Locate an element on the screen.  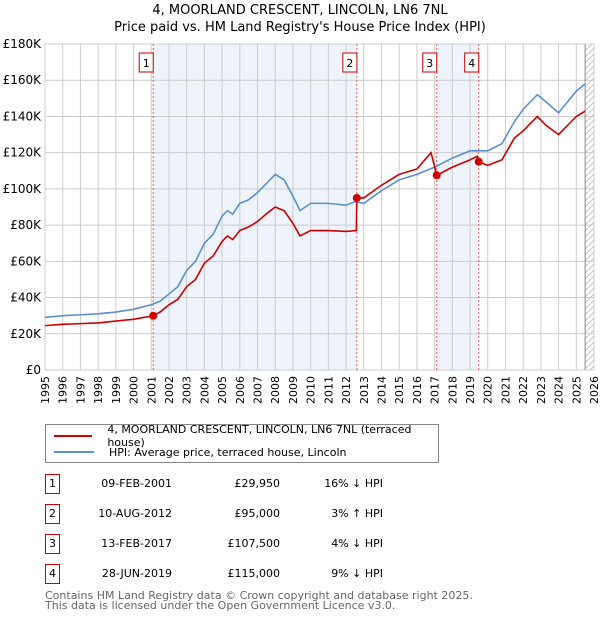
x-tick-label: 2015 is located at coordinates (399, 390).